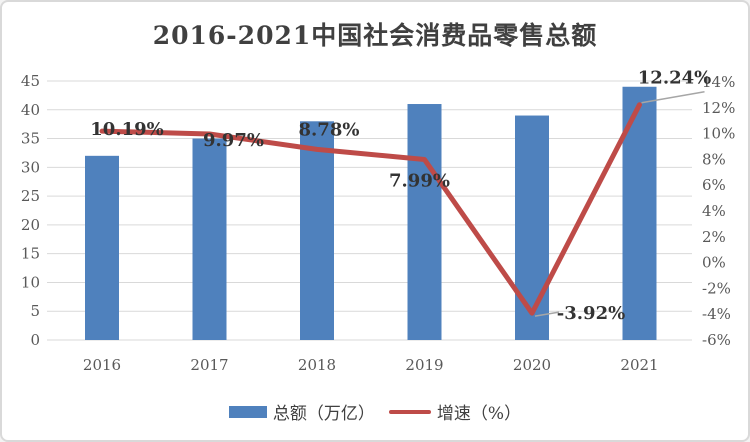 This screenshot has height=442, width=750. I want to click on y-axis-right-tick: 6%, so click(714, 185).